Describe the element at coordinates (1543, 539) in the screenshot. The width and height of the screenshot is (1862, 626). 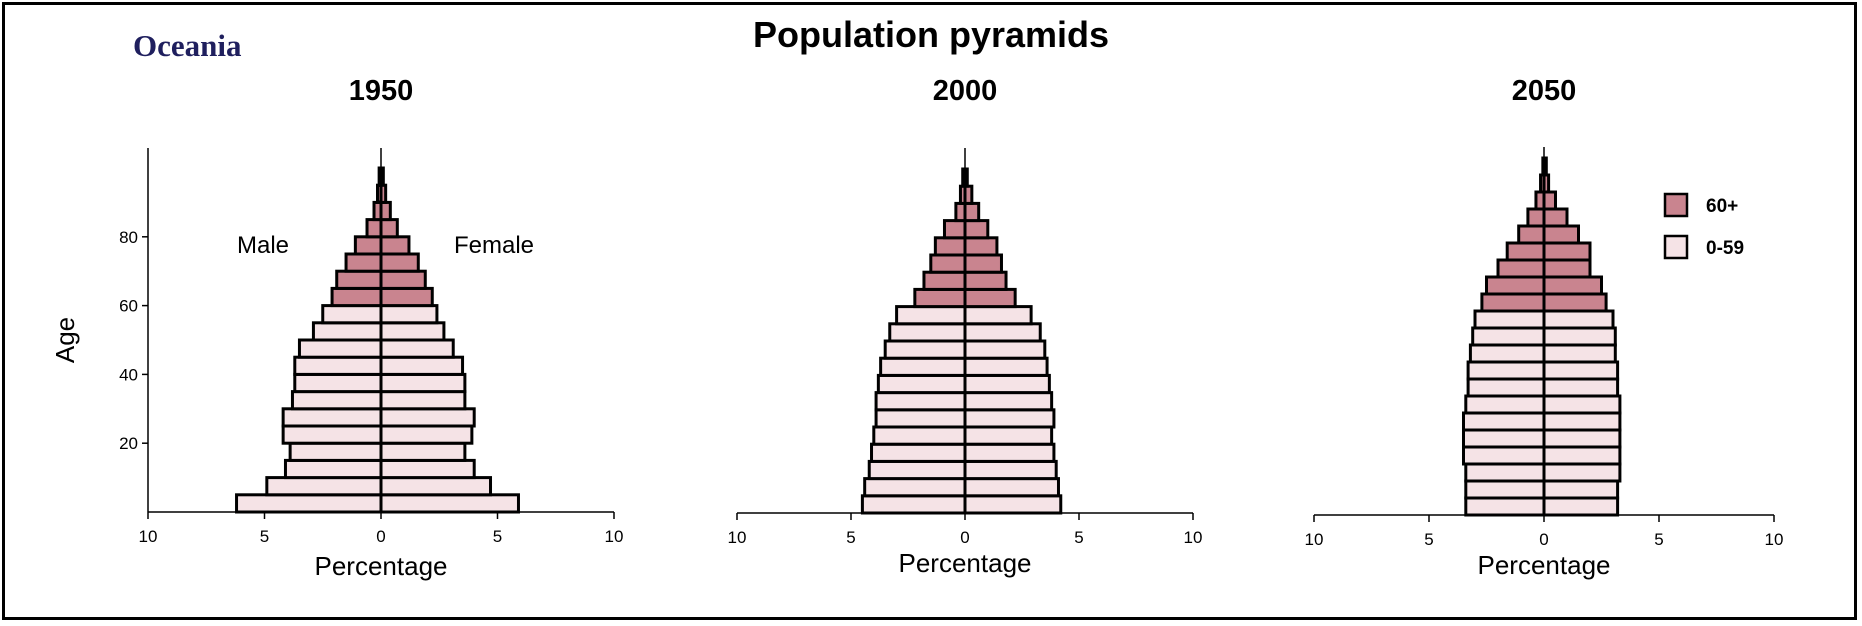
I see `panel-2050-x-tick-label: 0` at that location.